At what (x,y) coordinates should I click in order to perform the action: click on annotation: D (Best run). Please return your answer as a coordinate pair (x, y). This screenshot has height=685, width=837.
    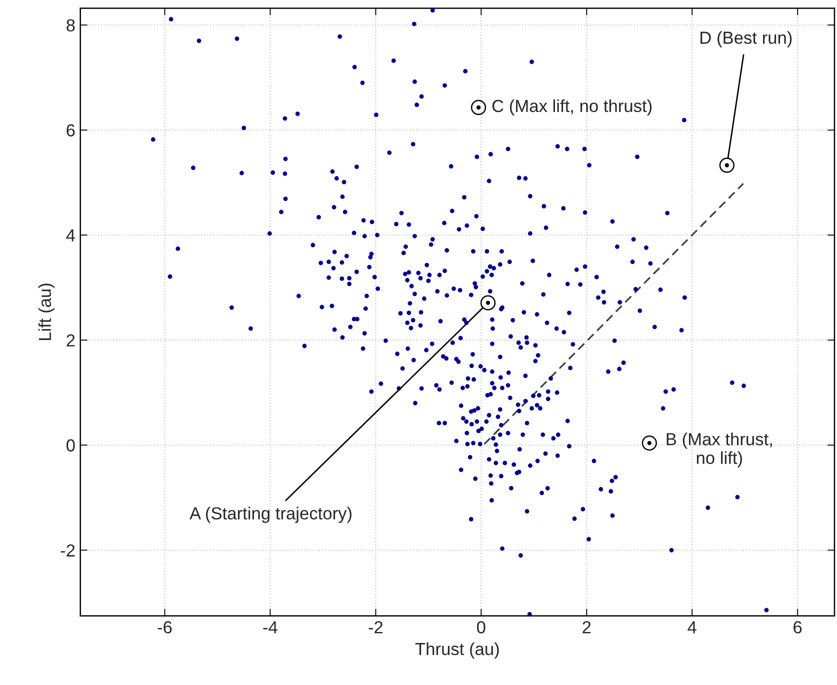
    Looking at the image, I should click on (746, 39).